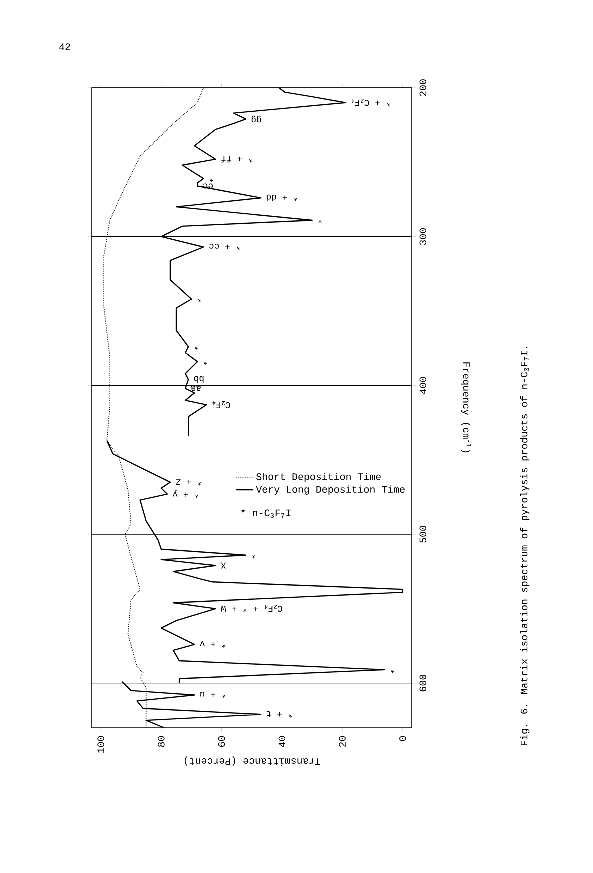 The height and width of the screenshot is (873, 593). Describe the element at coordinates (237, 159) in the screenshot. I see `annotation: * + ff` at that location.